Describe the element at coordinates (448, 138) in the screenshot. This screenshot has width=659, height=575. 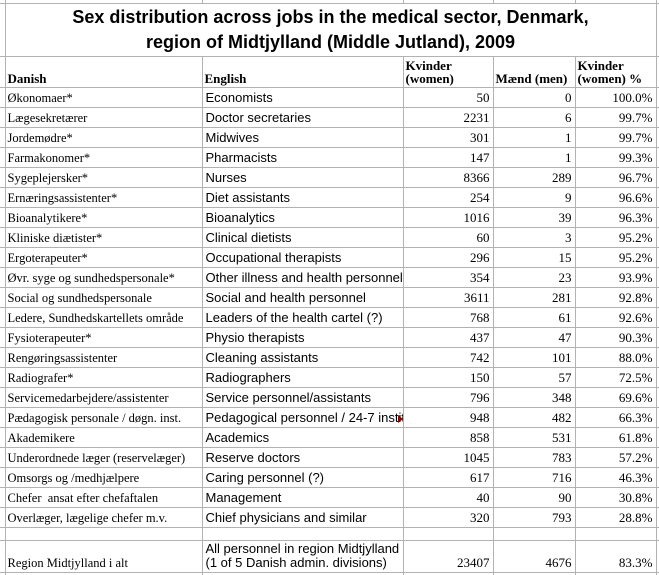
I see `women-cell: 301` at that location.